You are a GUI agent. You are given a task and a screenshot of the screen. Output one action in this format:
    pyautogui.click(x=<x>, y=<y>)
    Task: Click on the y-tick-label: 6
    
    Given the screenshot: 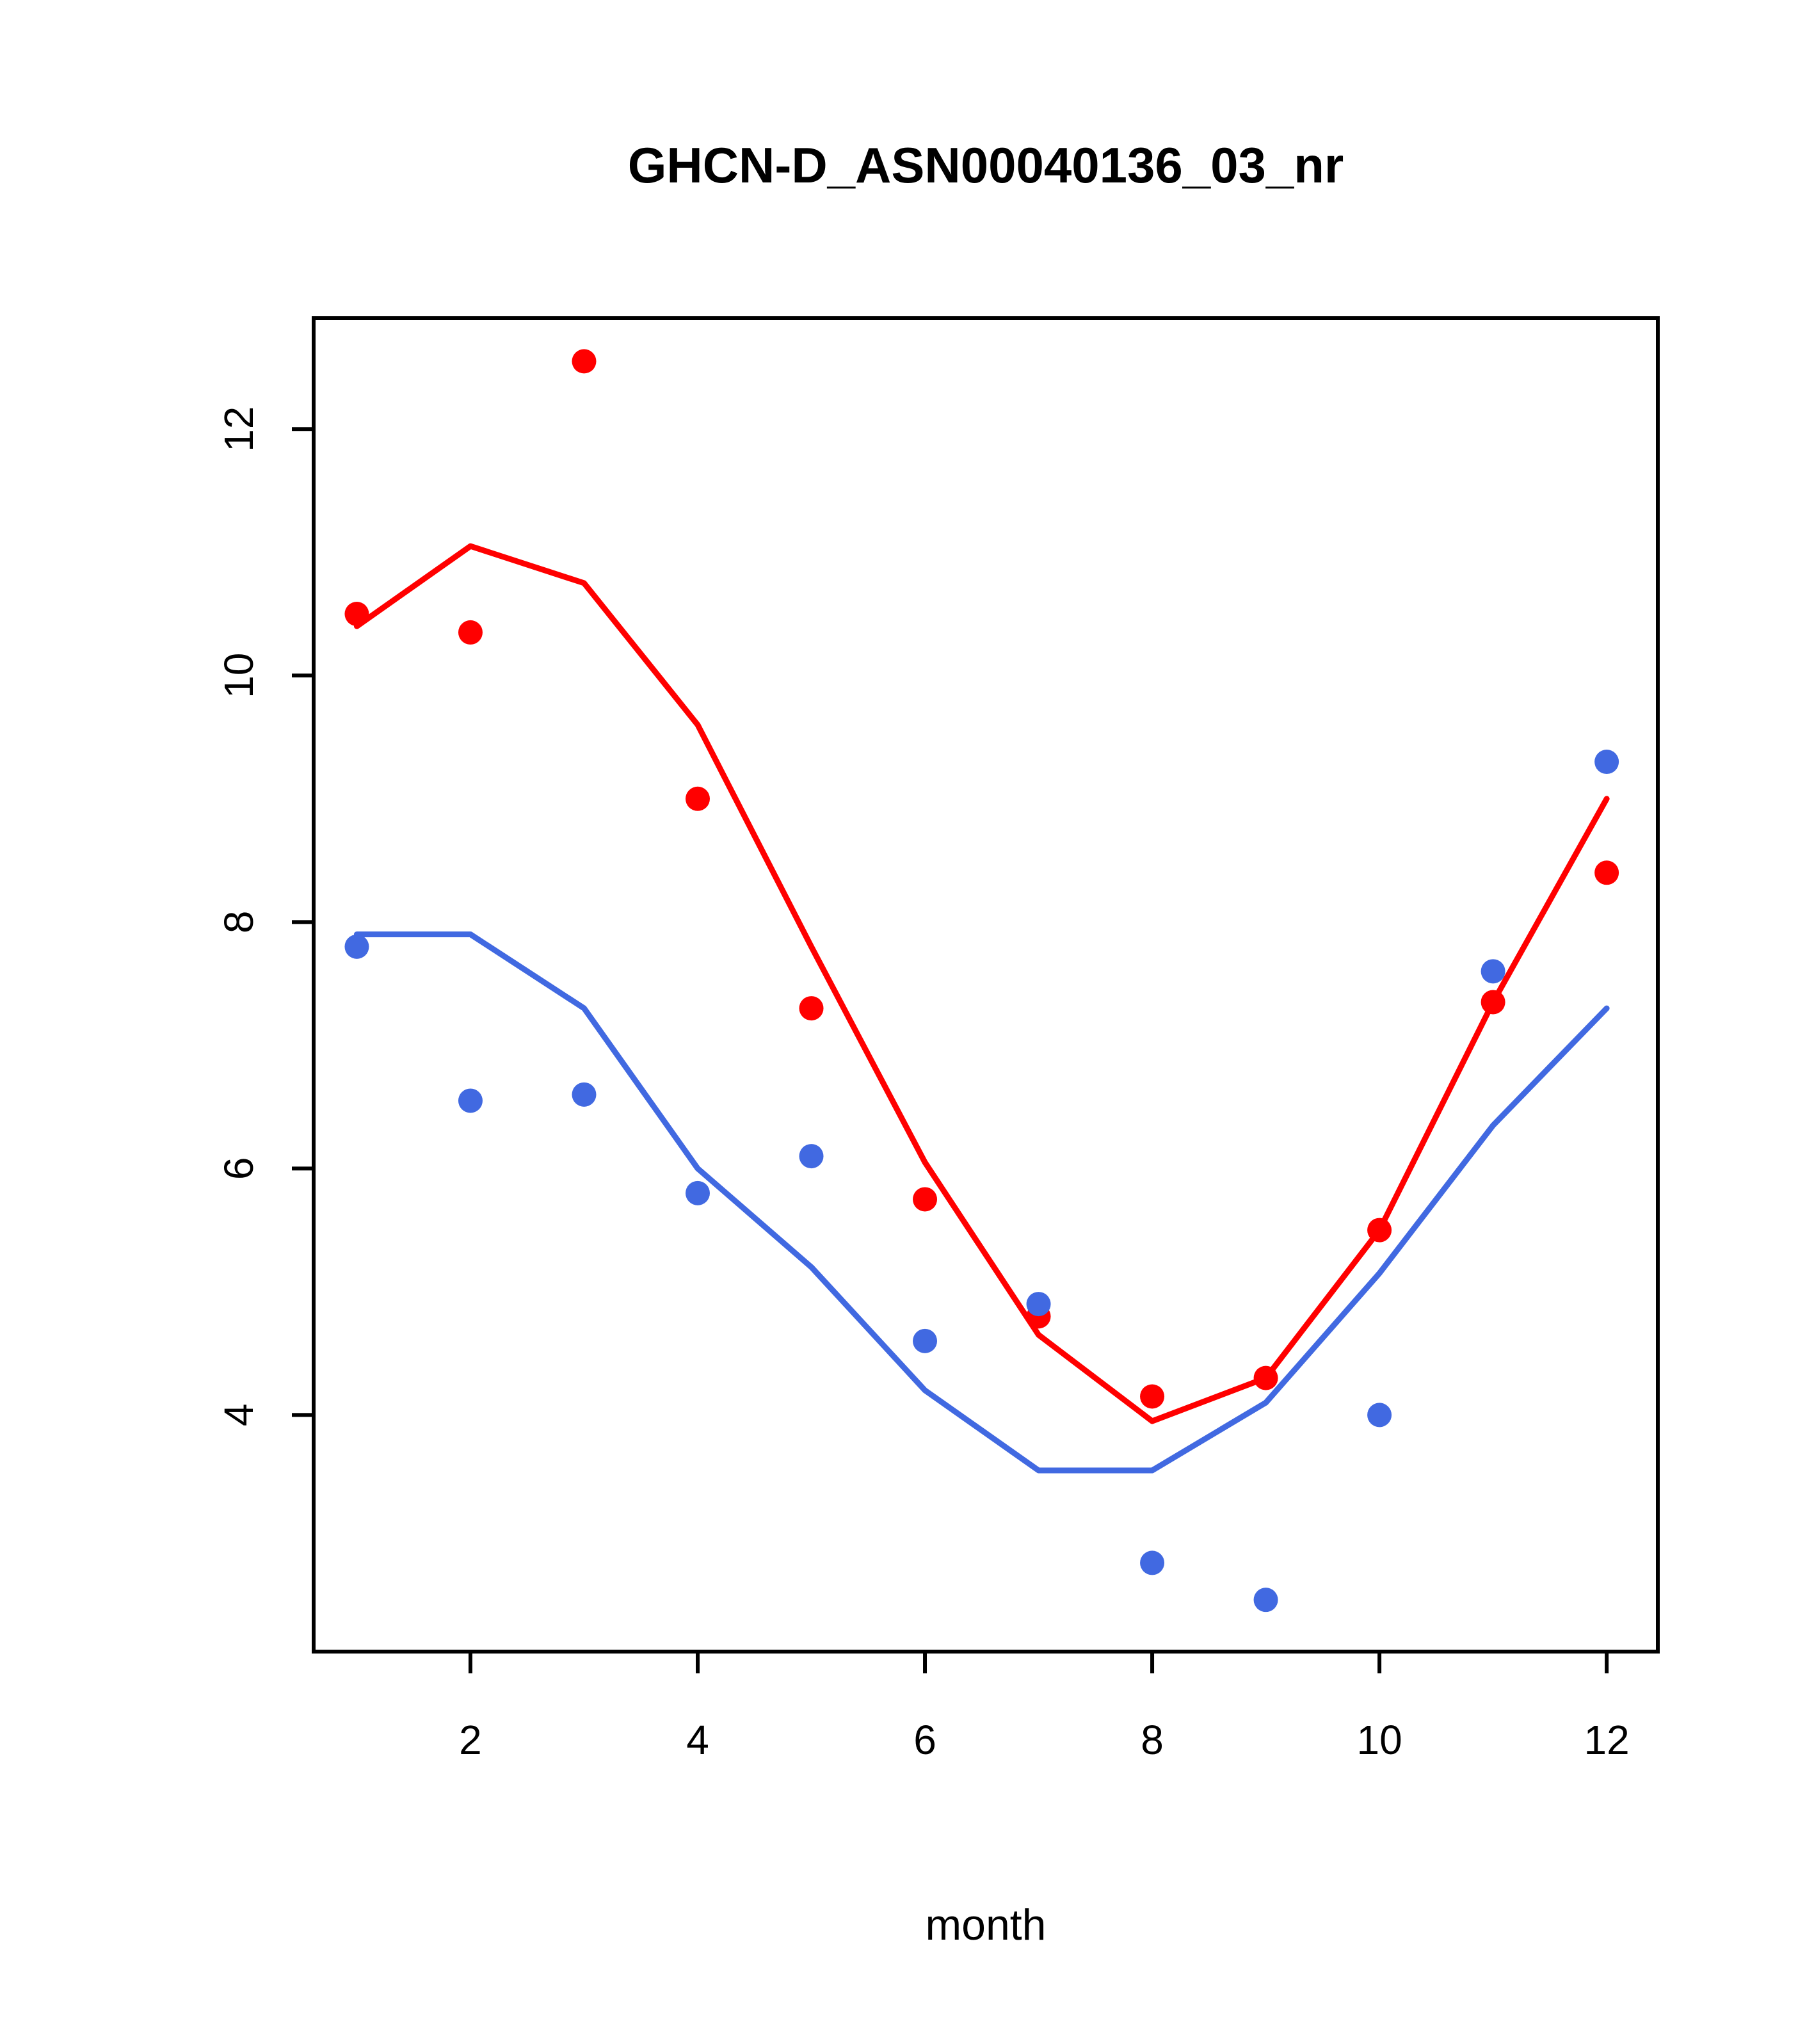 What is the action you would take?
    pyautogui.click(x=239, y=1168)
    